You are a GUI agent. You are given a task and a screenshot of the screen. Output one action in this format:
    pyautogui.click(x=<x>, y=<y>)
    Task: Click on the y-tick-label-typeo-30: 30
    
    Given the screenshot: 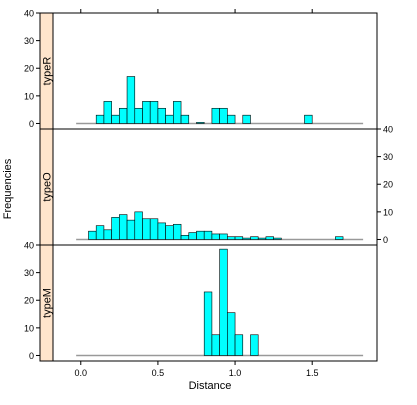 What is the action you would take?
    pyautogui.click(x=388, y=157)
    